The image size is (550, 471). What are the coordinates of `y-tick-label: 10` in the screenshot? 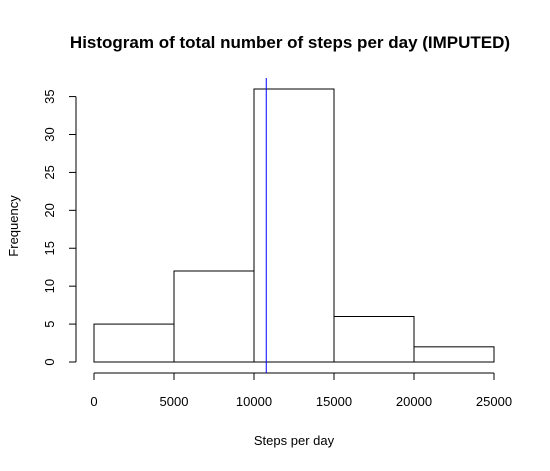 It's located at (49, 286).